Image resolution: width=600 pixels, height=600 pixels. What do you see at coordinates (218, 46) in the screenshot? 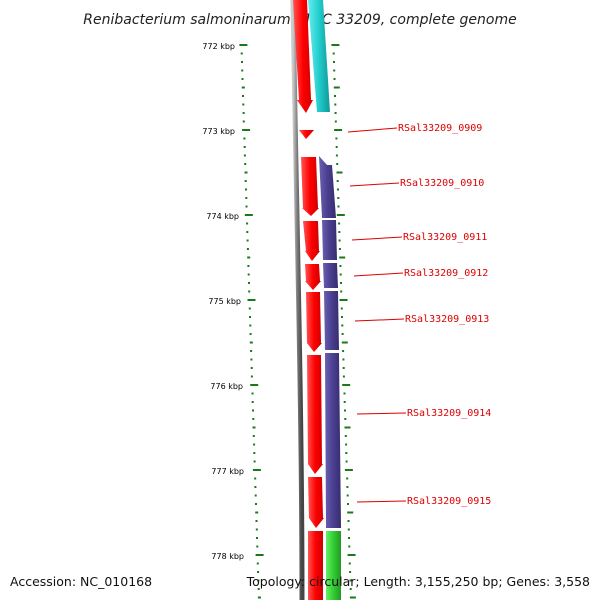
I see `ruler-label-772: 772 kbp` at bounding box center [218, 46].